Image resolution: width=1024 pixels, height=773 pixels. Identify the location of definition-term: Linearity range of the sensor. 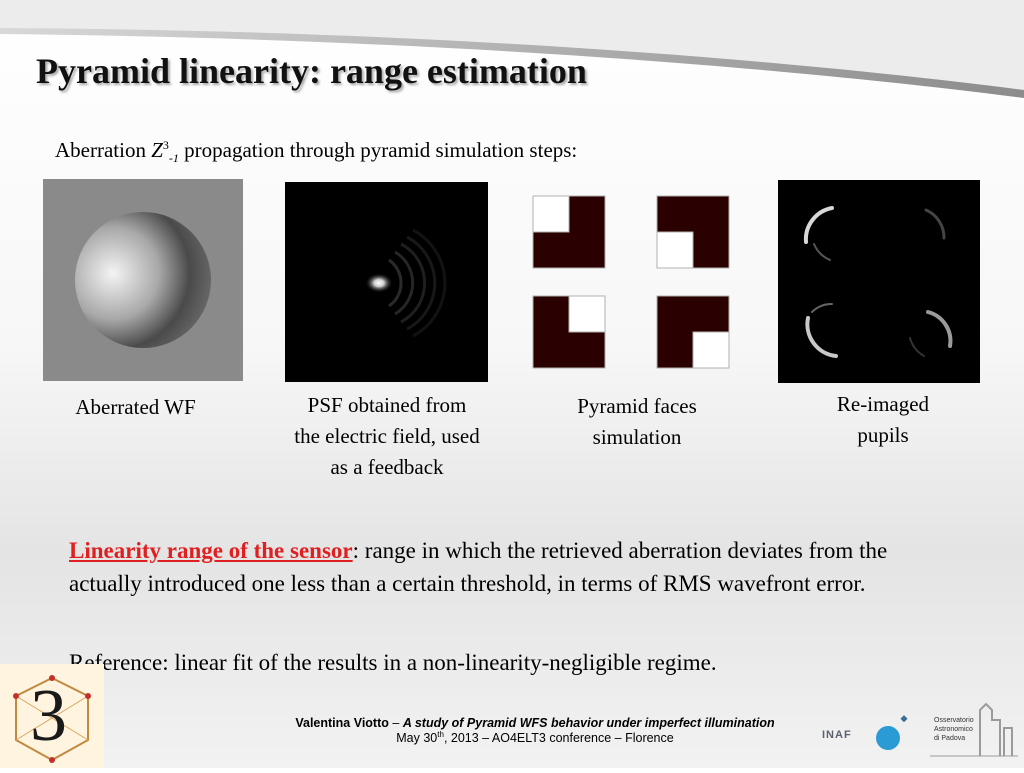
(211, 550).